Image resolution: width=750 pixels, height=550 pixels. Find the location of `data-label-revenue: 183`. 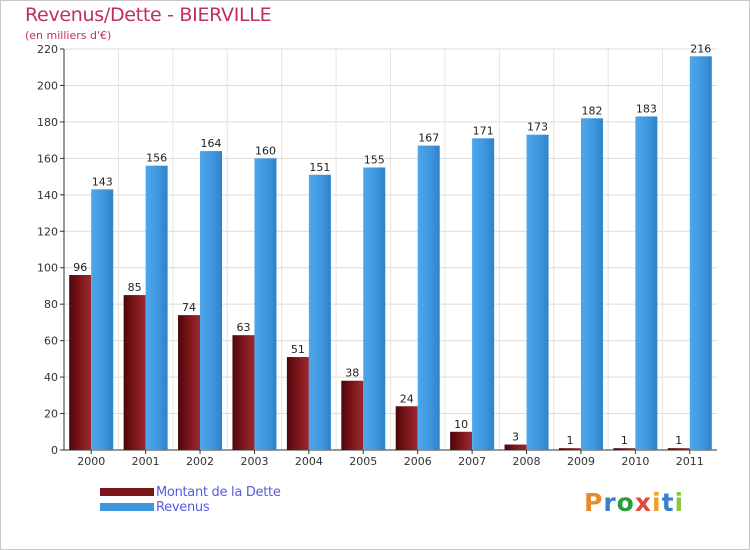

data-label-revenue: 183 is located at coordinates (646, 108).